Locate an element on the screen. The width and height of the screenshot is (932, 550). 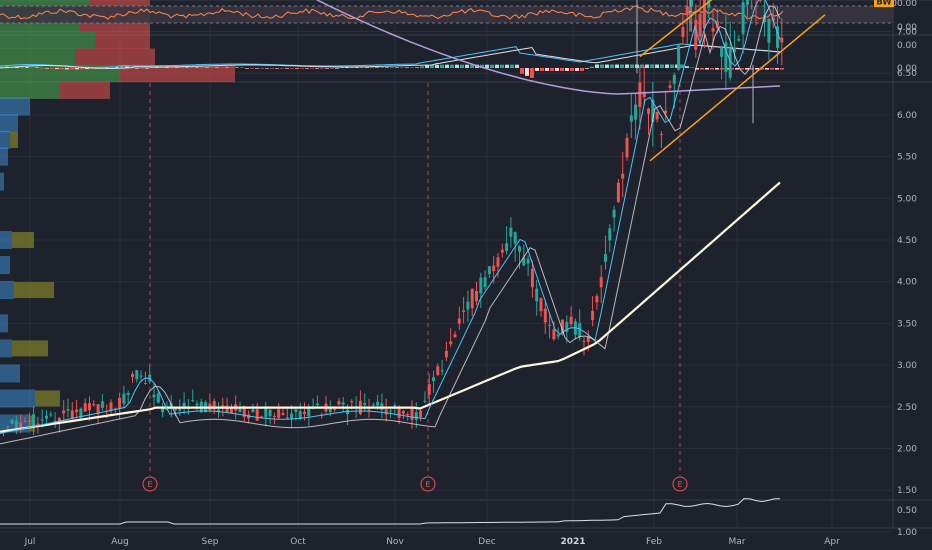
price-tick-label: 4.50 is located at coordinates (907, 241).